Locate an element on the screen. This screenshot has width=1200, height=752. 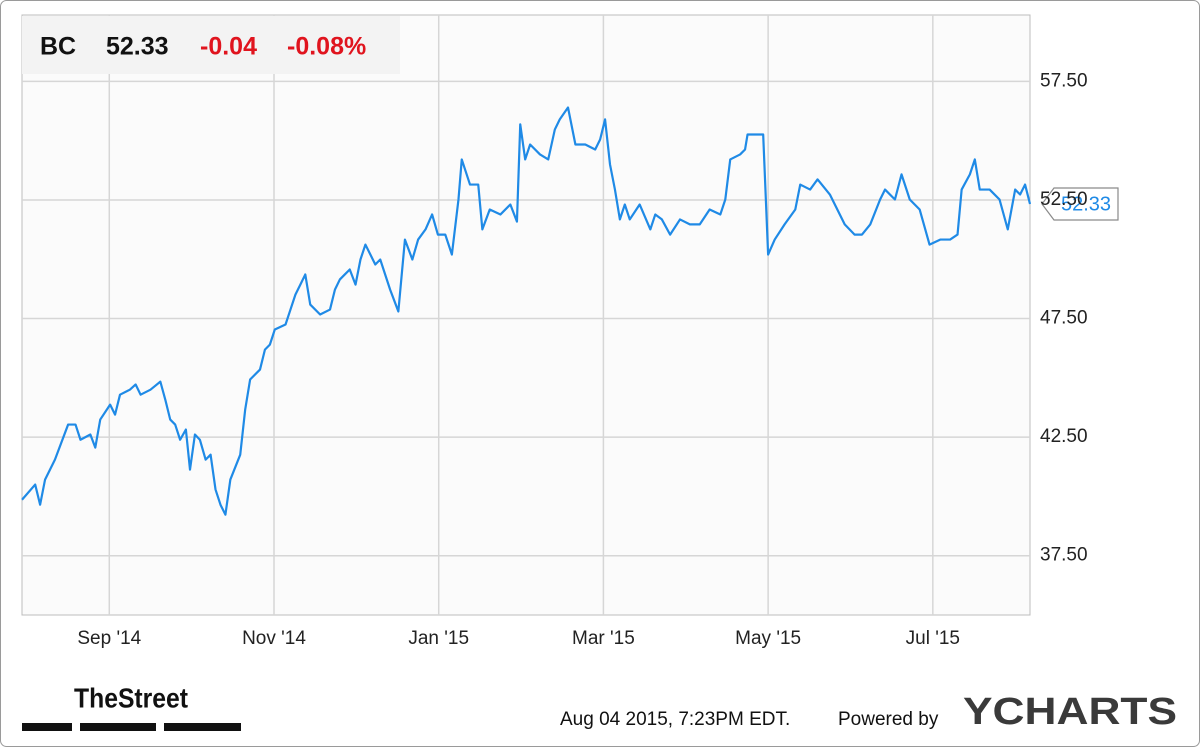
quote-box is located at coordinates (211, 45).